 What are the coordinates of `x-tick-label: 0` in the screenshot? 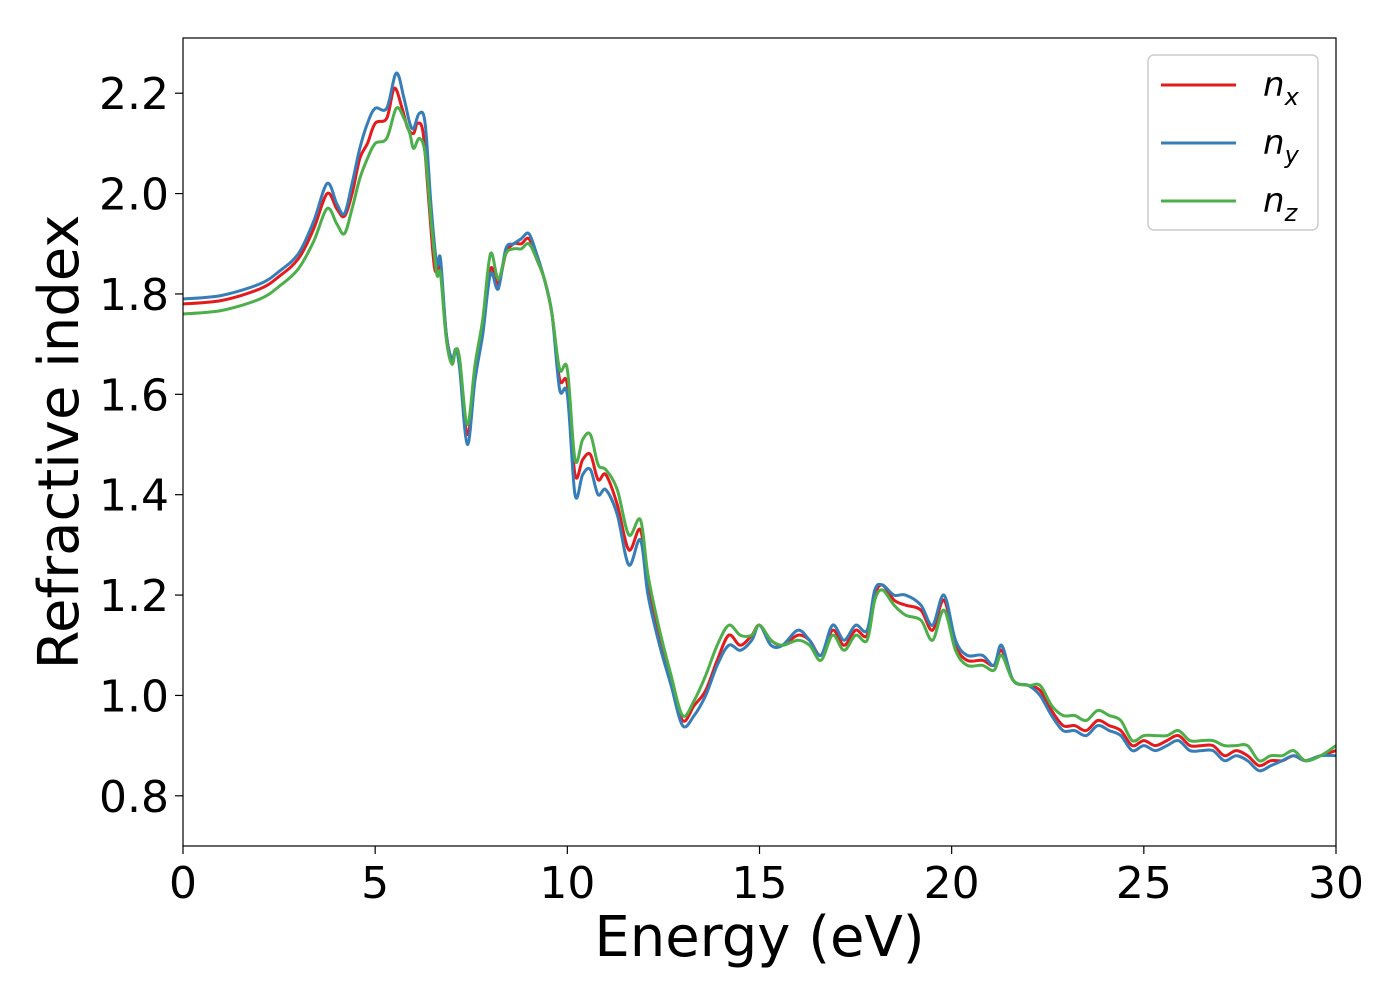 It's located at (183, 883).